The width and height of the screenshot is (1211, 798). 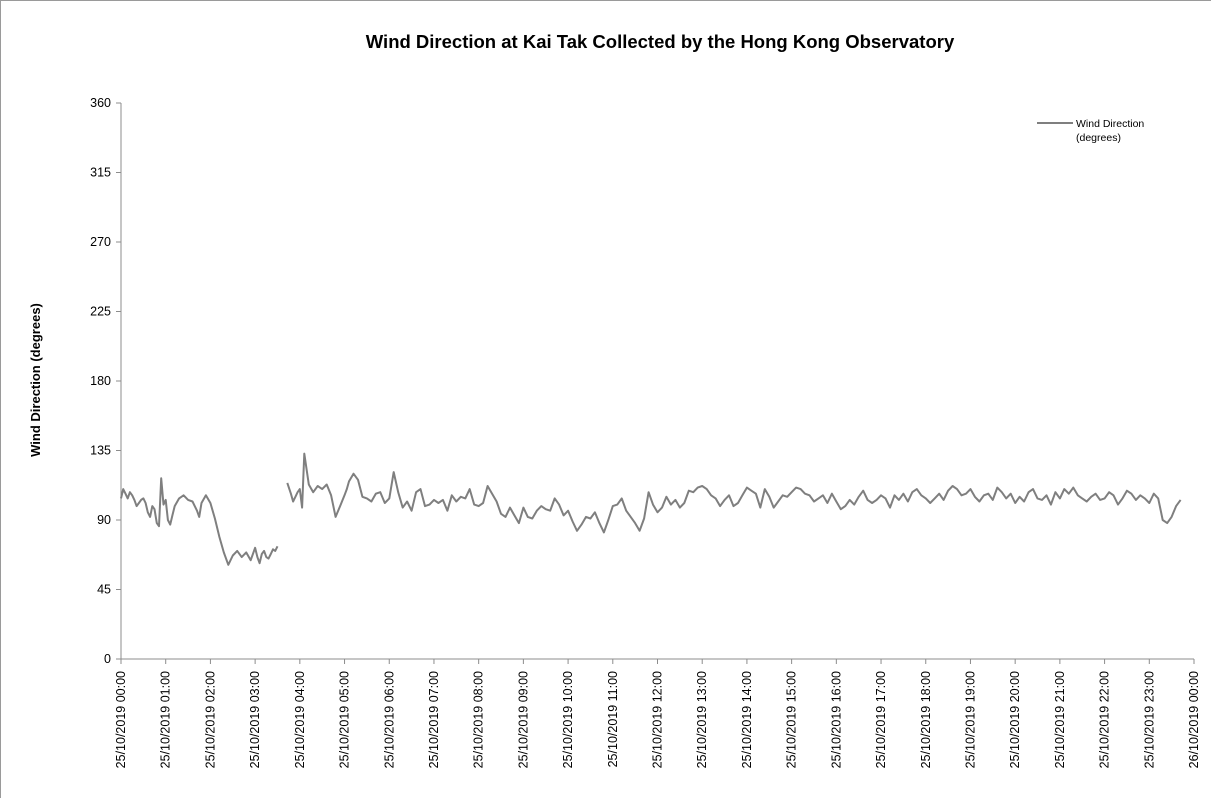 I want to click on y-tick-label: 135, so click(x=100, y=451).